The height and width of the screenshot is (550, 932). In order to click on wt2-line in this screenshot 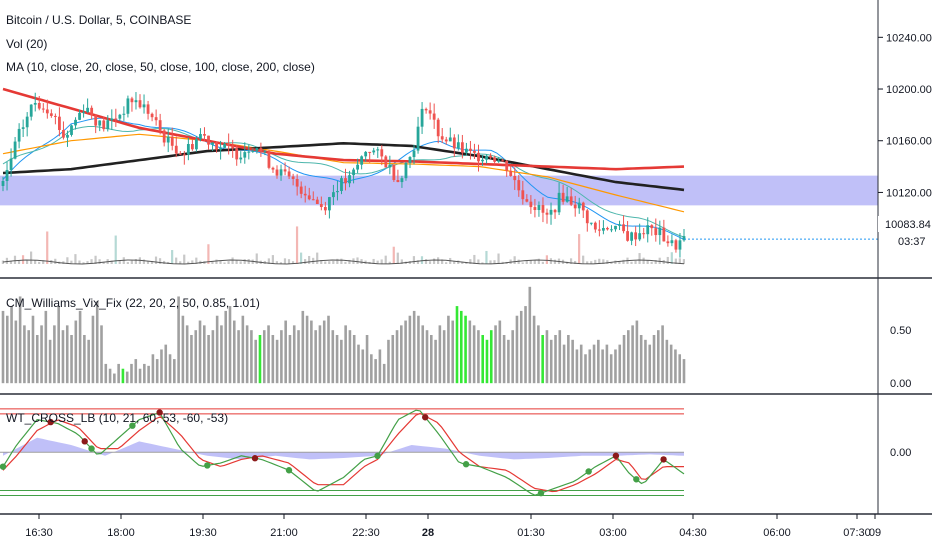, I will do `click(343, 452)`.